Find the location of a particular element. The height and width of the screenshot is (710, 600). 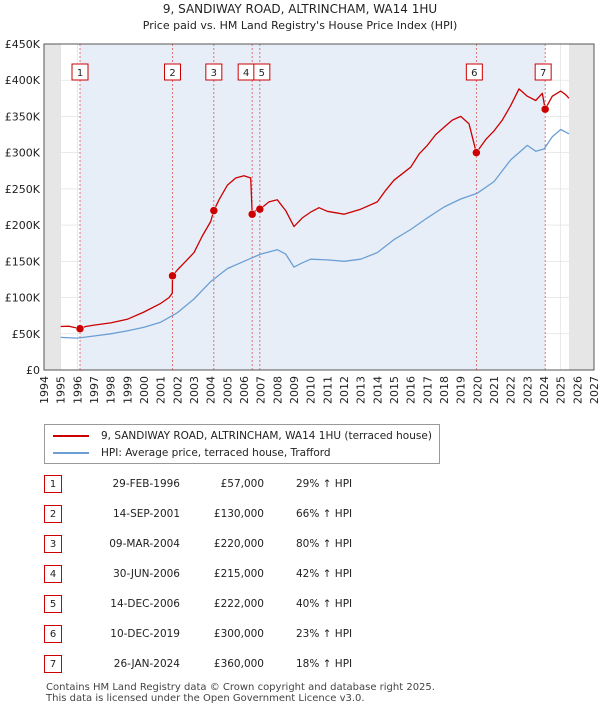

table-row: 5 14-DEC-2006 £222,000 40% ↑ HPI is located at coordinates (254, 604).